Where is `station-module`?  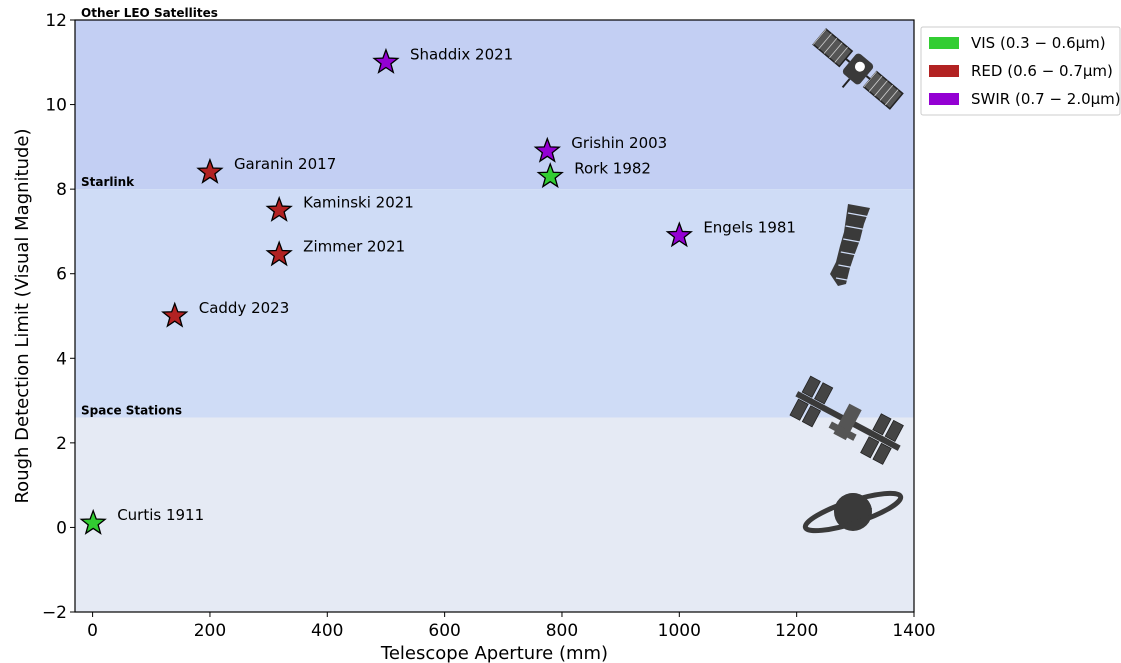
station-module is located at coordinates (842, 431).